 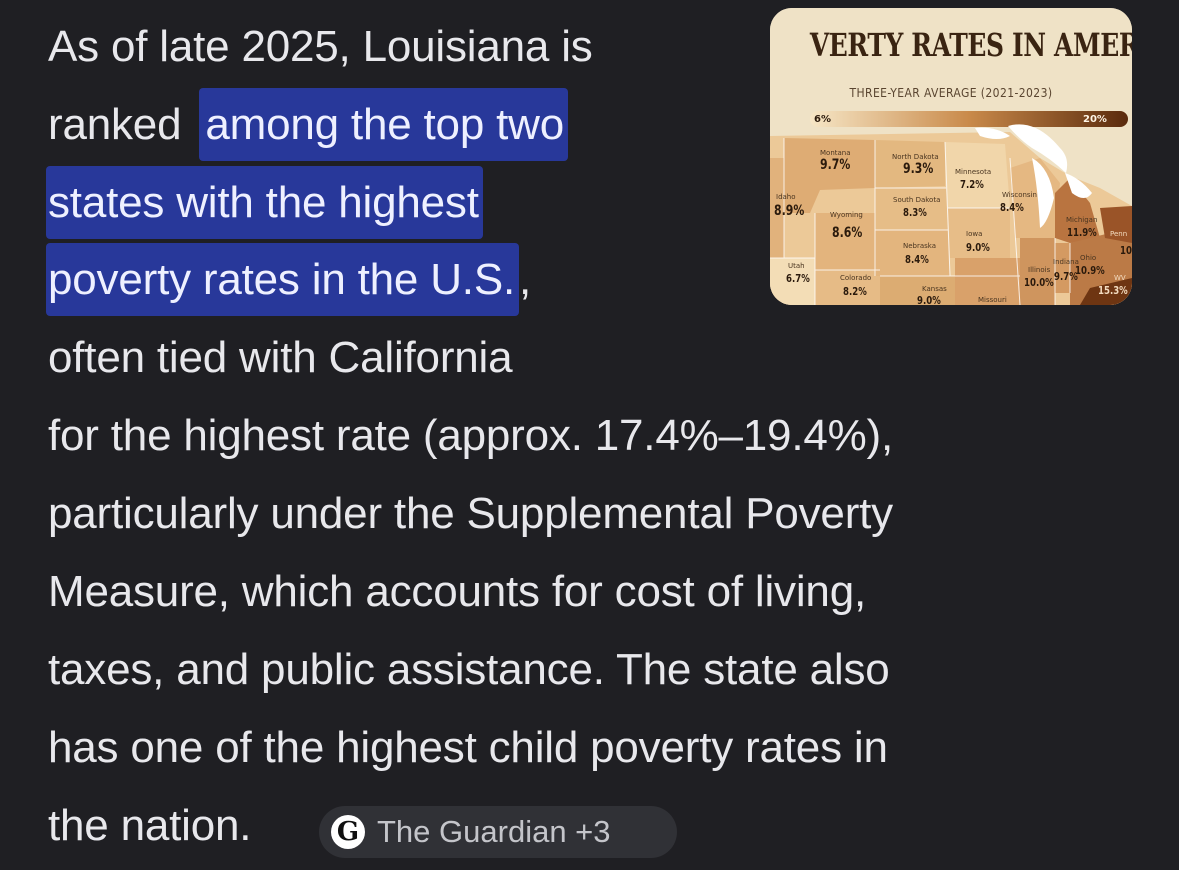 I want to click on guardian-logo-icon: G, so click(x=348, y=832).